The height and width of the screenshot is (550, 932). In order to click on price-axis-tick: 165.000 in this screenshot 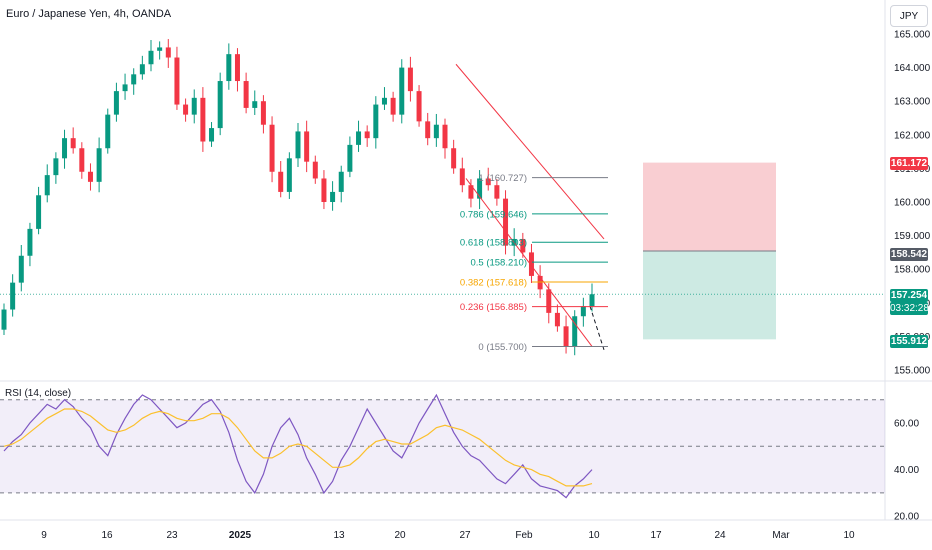, I will do `click(912, 35)`.